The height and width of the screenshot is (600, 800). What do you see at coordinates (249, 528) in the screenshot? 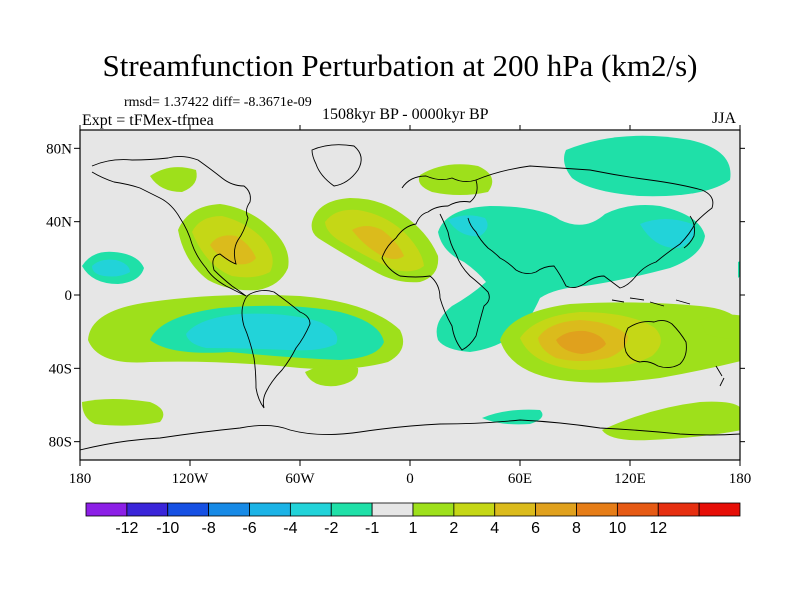
I see `colorbar-label: -6` at bounding box center [249, 528].